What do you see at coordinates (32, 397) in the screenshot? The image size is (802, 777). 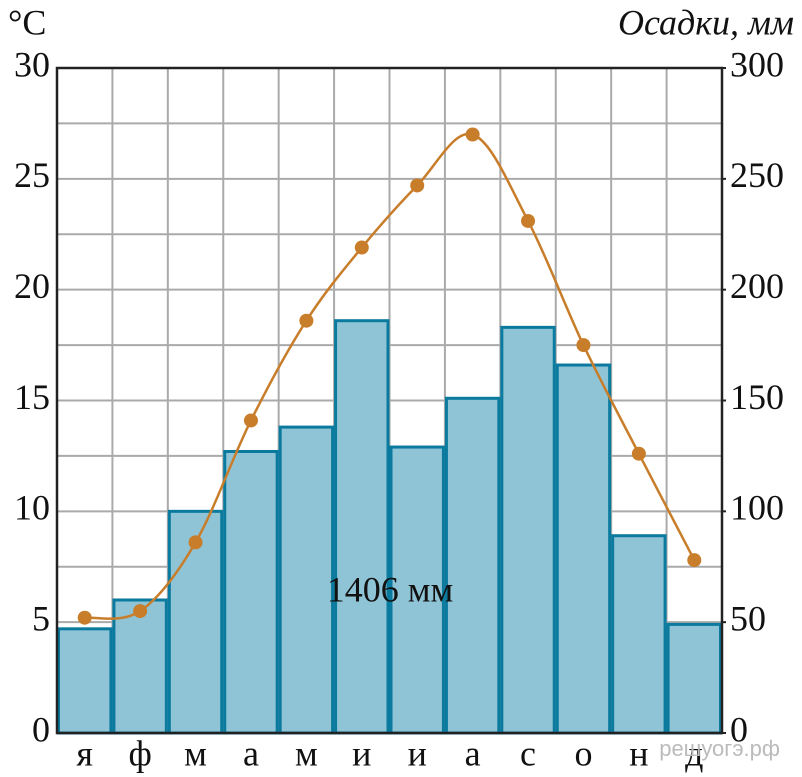 I see `y-tick-label: 15` at bounding box center [32, 397].